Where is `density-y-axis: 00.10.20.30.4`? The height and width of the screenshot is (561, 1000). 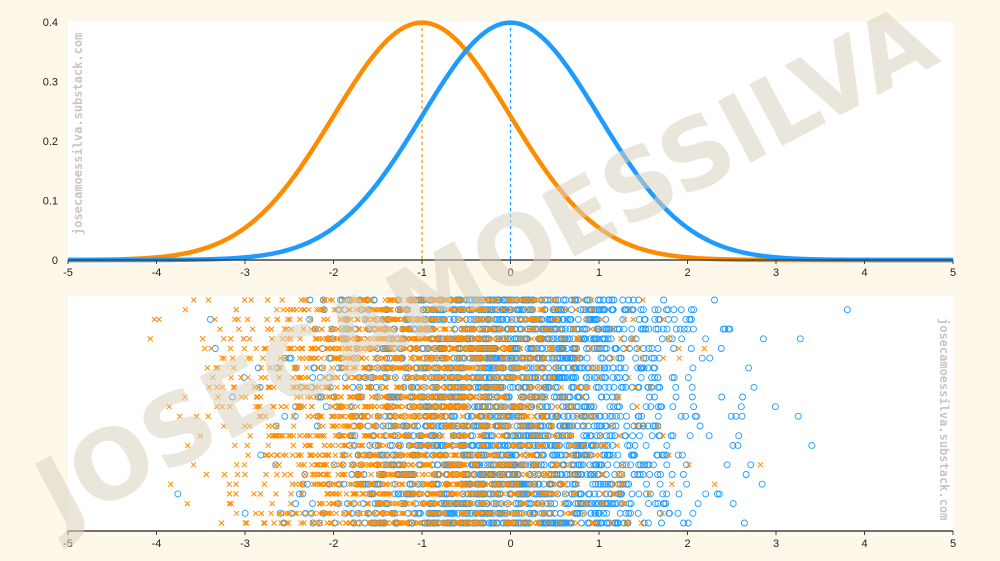
density-y-axis: 00.10.20.30.4 is located at coordinates (50, 142).